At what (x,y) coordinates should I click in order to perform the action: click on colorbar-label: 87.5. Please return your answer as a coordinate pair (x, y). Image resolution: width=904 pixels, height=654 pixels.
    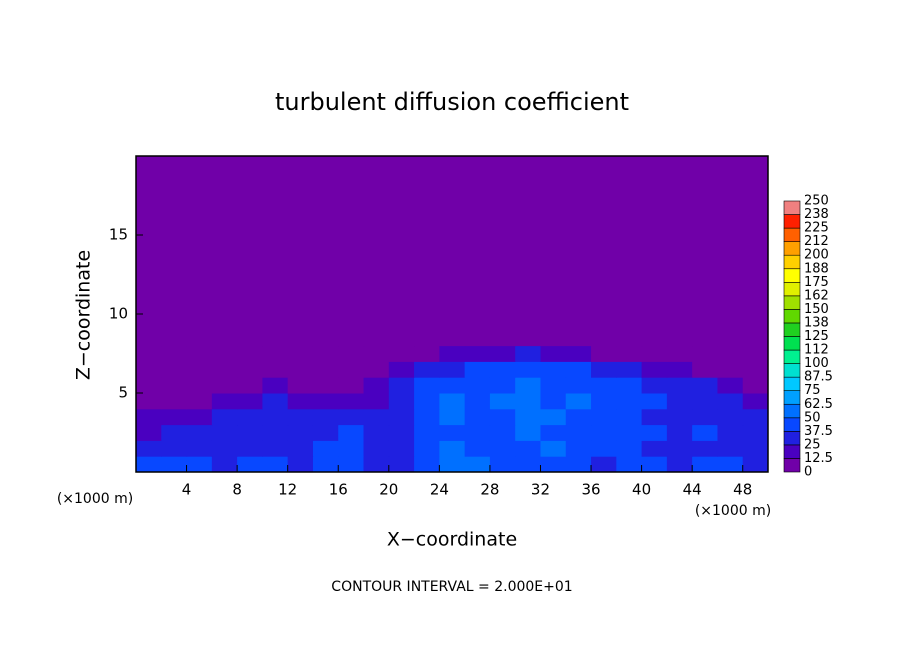
    Looking at the image, I should click on (818, 377).